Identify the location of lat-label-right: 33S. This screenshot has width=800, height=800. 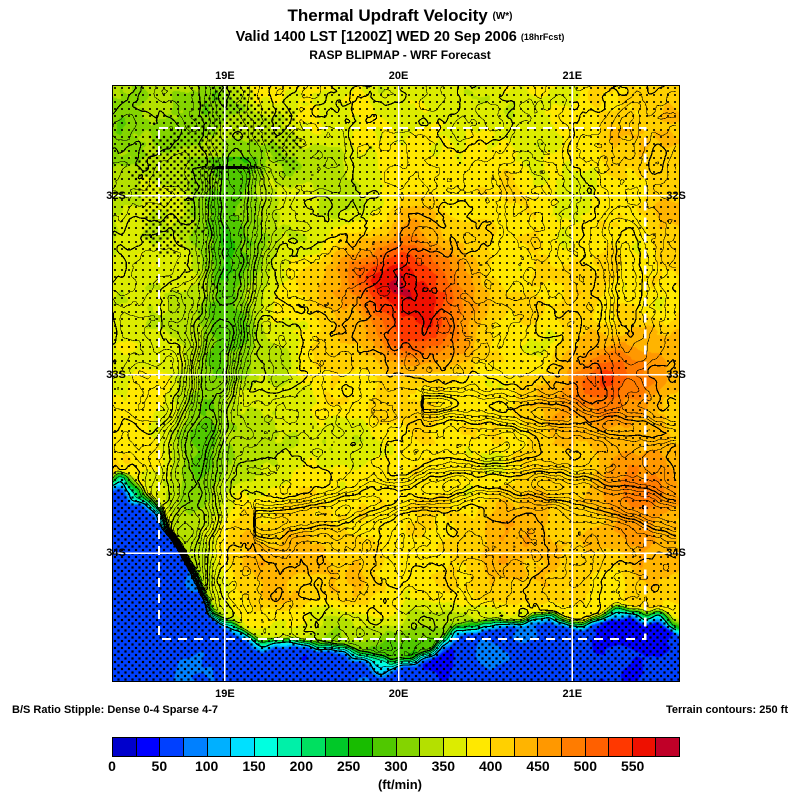
(676, 374).